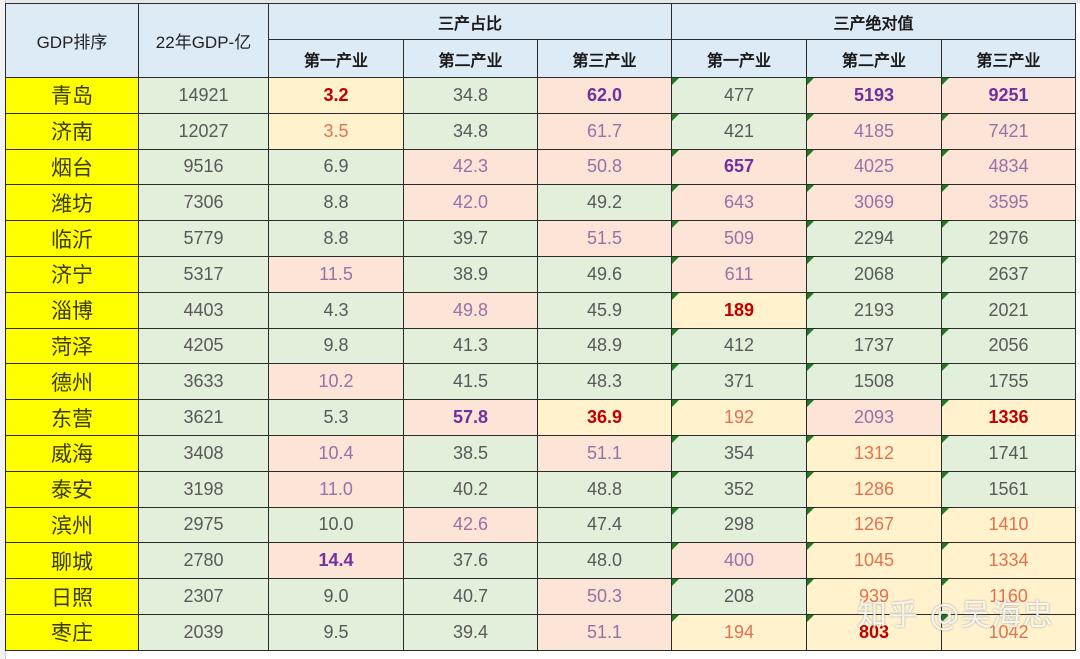  I want to click on gdp-cell: 12027, so click(203, 131).